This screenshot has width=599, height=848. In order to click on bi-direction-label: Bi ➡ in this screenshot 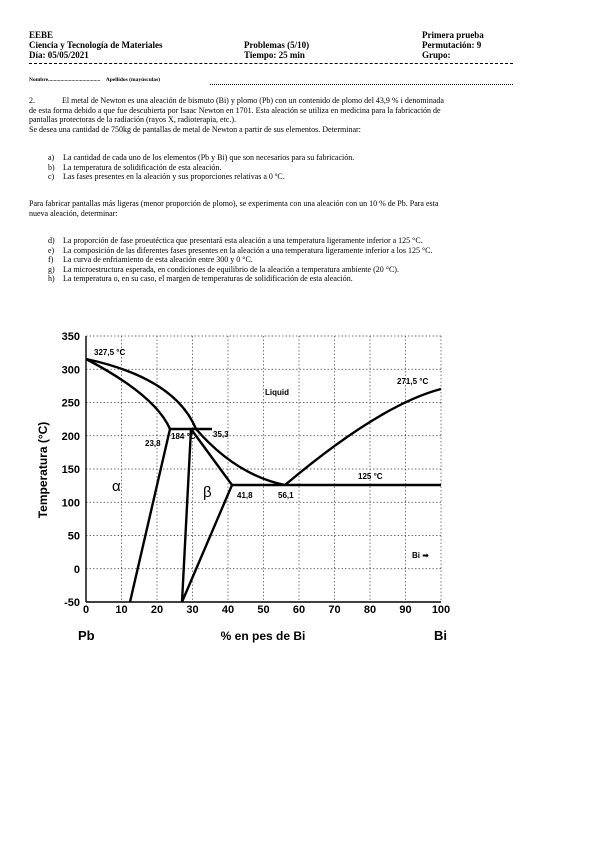, I will do `click(420, 555)`.